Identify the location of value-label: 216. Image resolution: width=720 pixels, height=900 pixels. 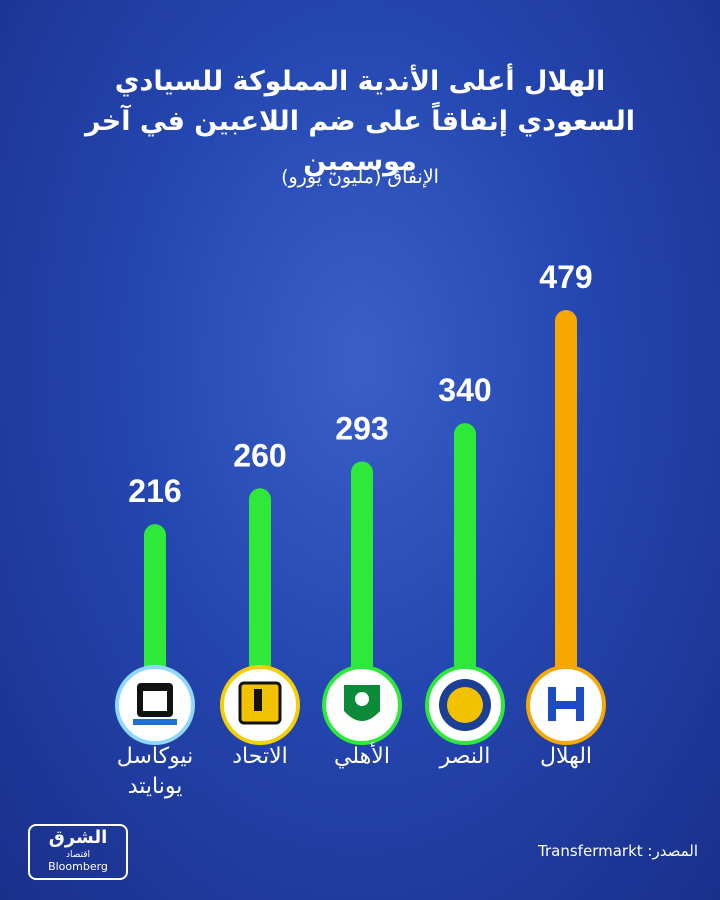
(154, 491).